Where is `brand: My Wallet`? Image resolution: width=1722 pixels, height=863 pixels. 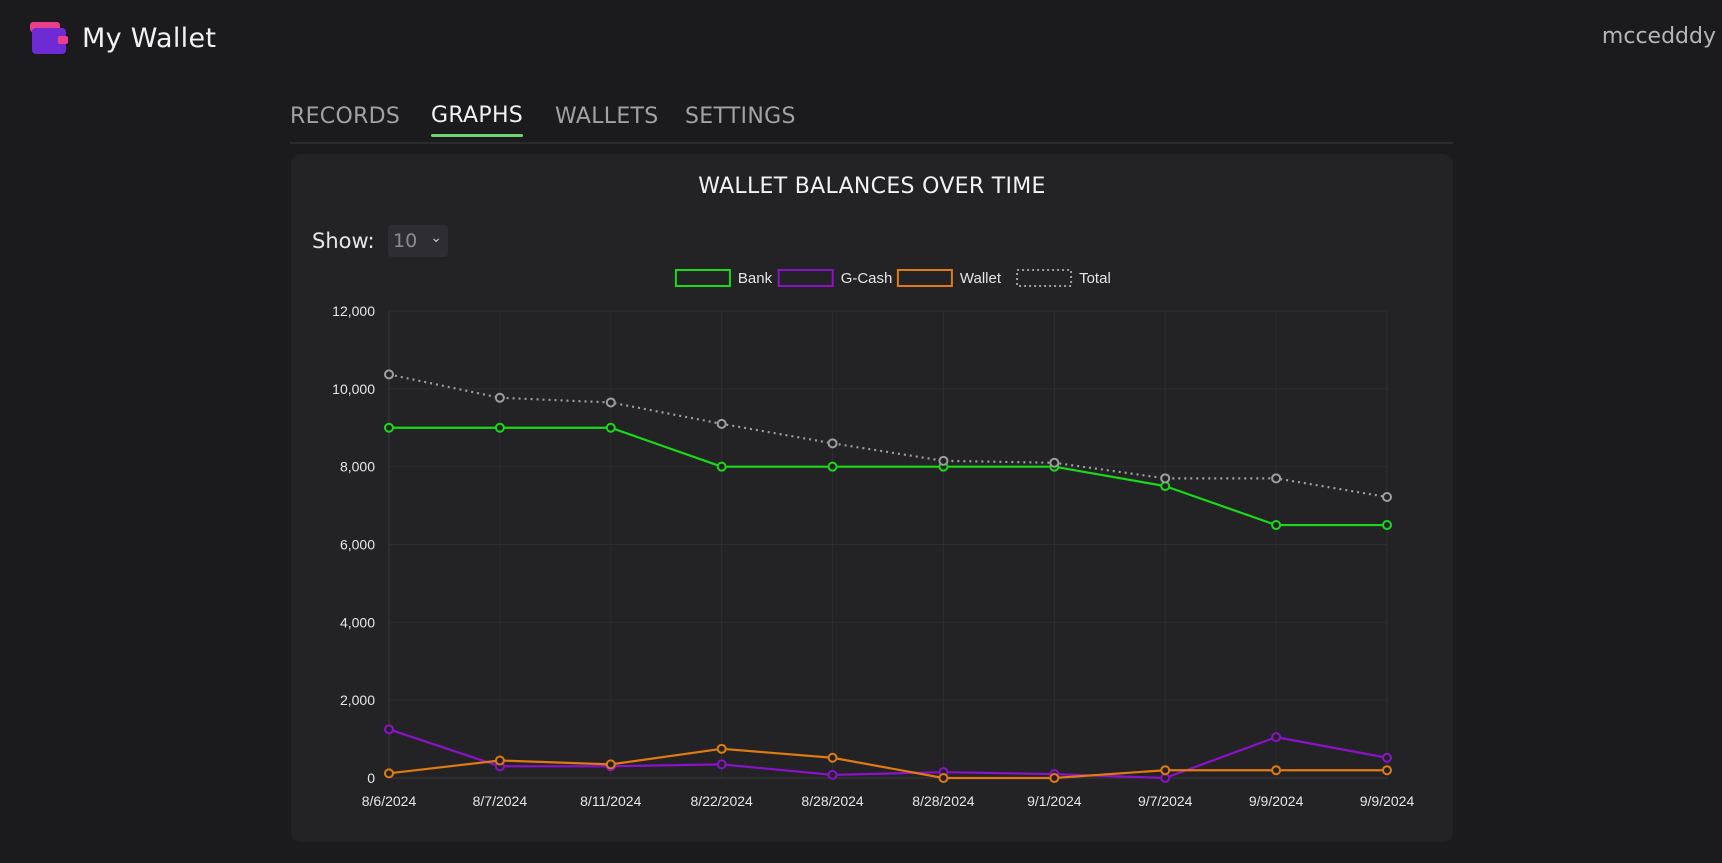 brand: My Wallet is located at coordinates (123, 38).